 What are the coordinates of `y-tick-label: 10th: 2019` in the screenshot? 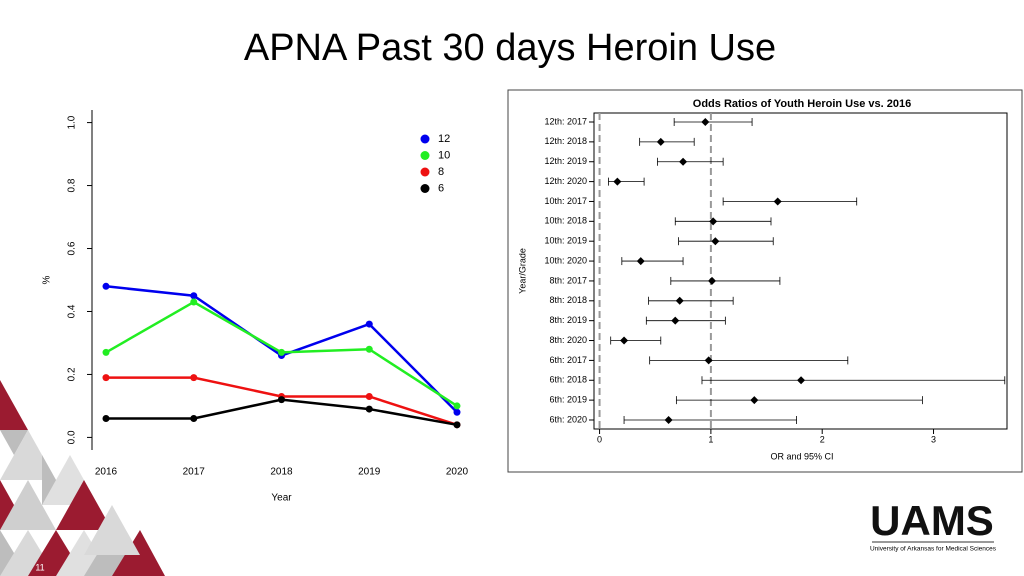 It's located at (565, 241).